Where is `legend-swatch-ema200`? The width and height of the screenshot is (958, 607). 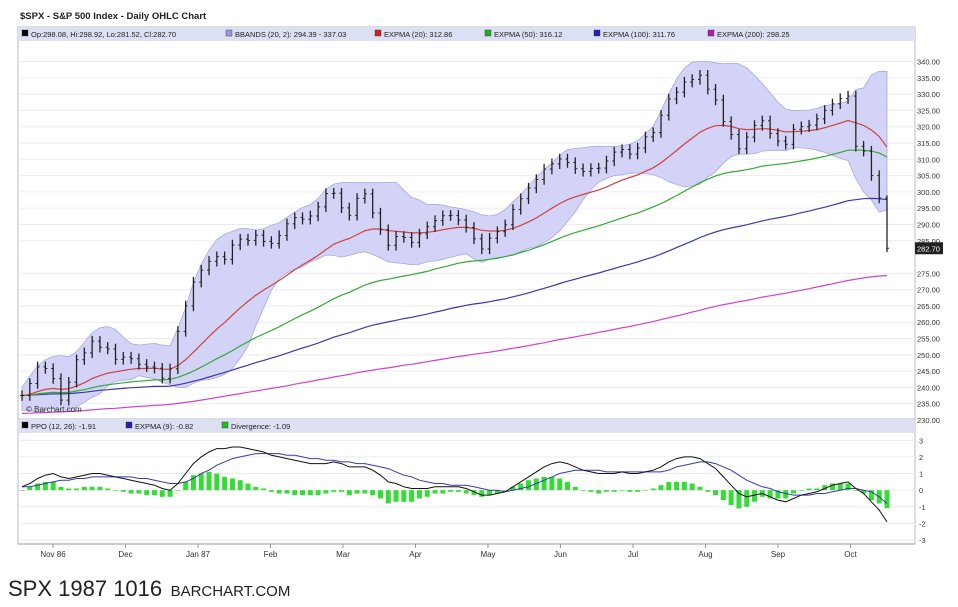
legend-swatch-ema200 is located at coordinates (711, 33).